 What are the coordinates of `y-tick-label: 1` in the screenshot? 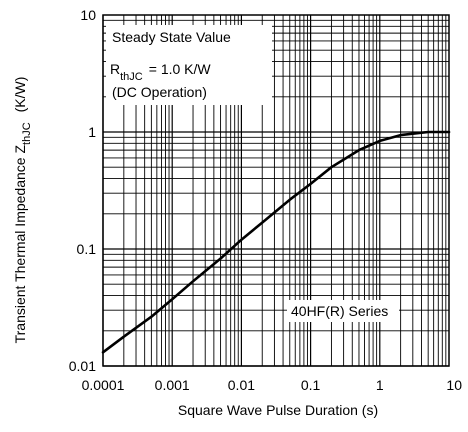 It's located at (92, 132).